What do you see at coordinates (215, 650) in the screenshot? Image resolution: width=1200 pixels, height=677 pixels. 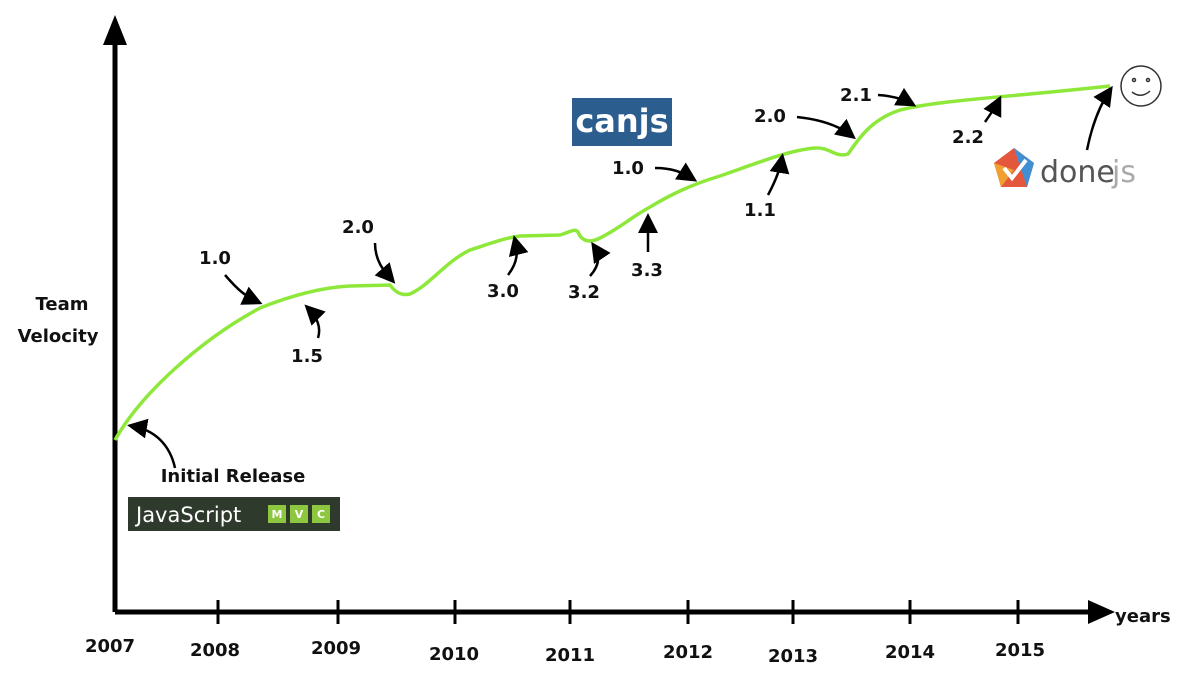 I see `year-label: 2008` at bounding box center [215, 650].